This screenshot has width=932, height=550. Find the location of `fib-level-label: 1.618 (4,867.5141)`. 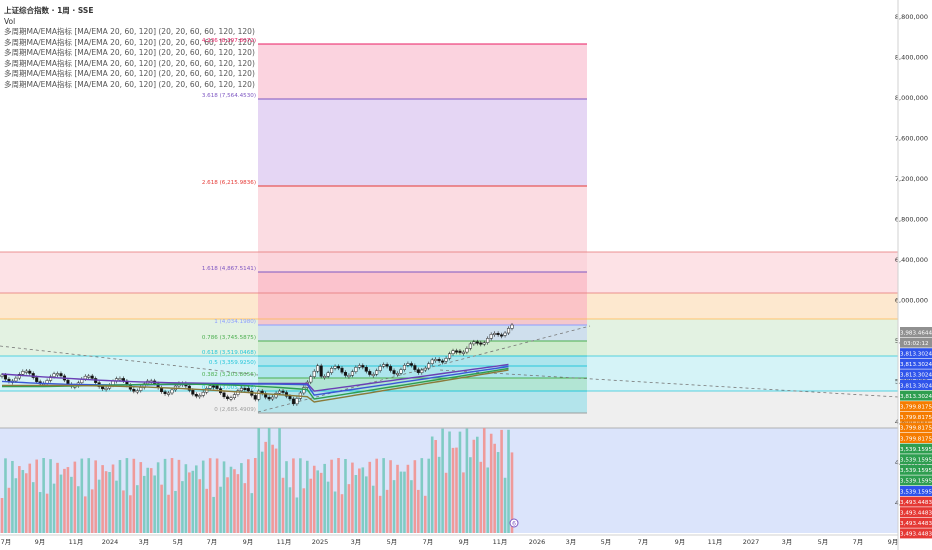

fib-level-label: 1.618 (4,867.5141) is located at coordinates (229, 269).